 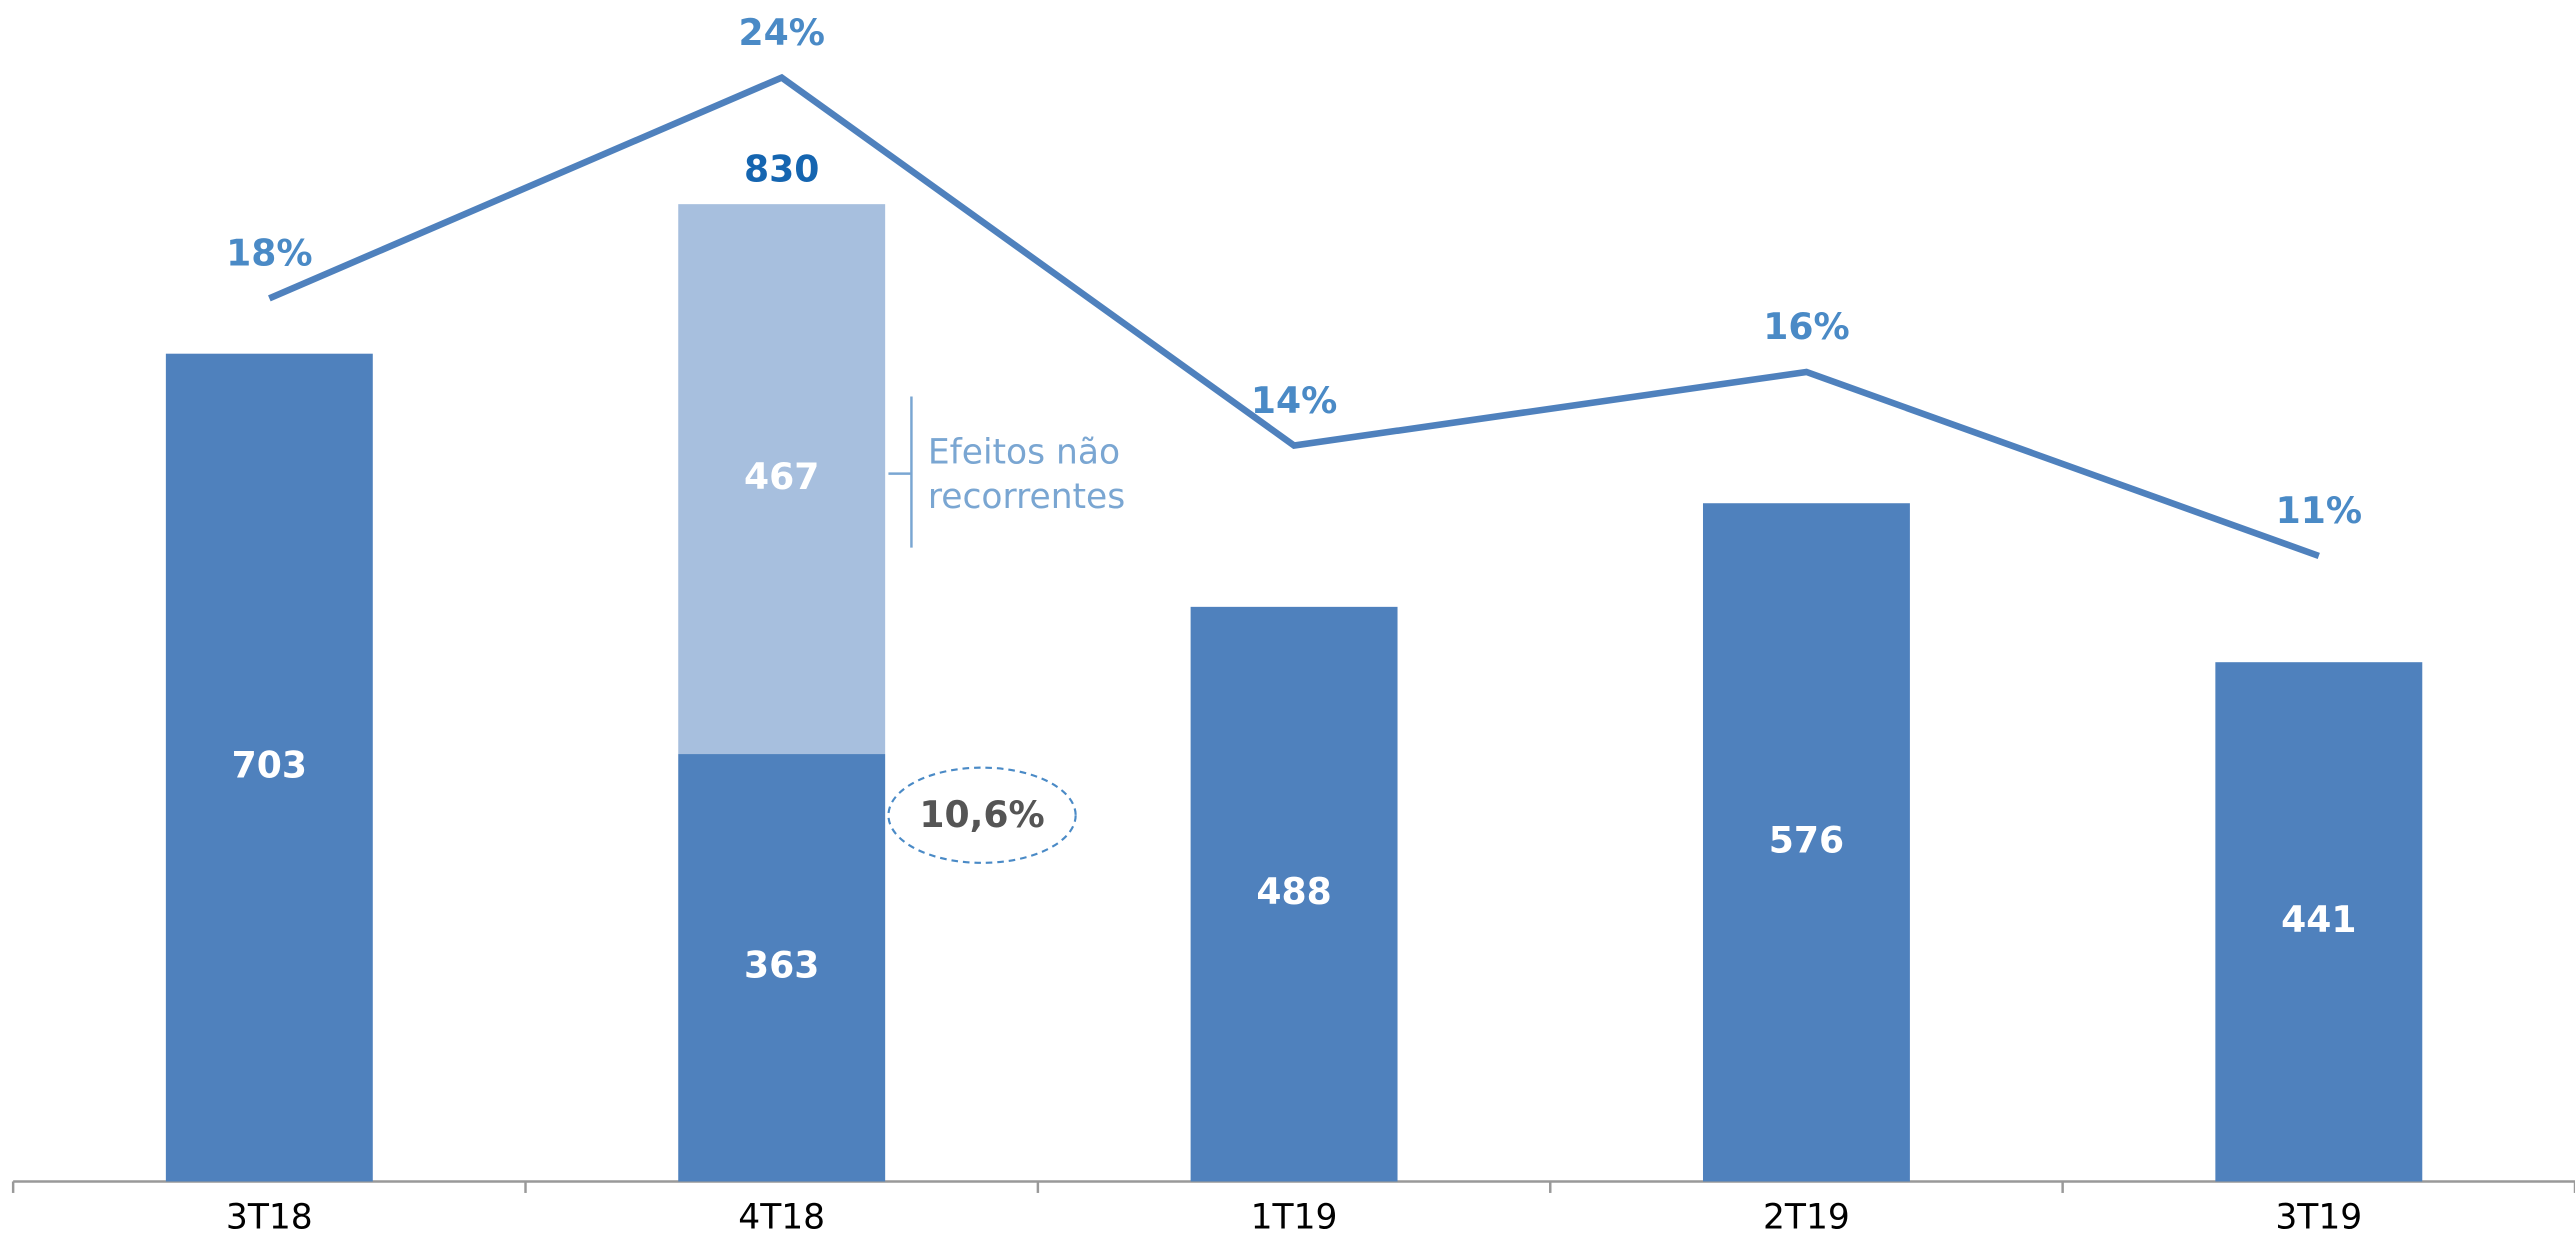 What do you see at coordinates (781, 476) in the screenshot?
I see `bar-label: 467` at bounding box center [781, 476].